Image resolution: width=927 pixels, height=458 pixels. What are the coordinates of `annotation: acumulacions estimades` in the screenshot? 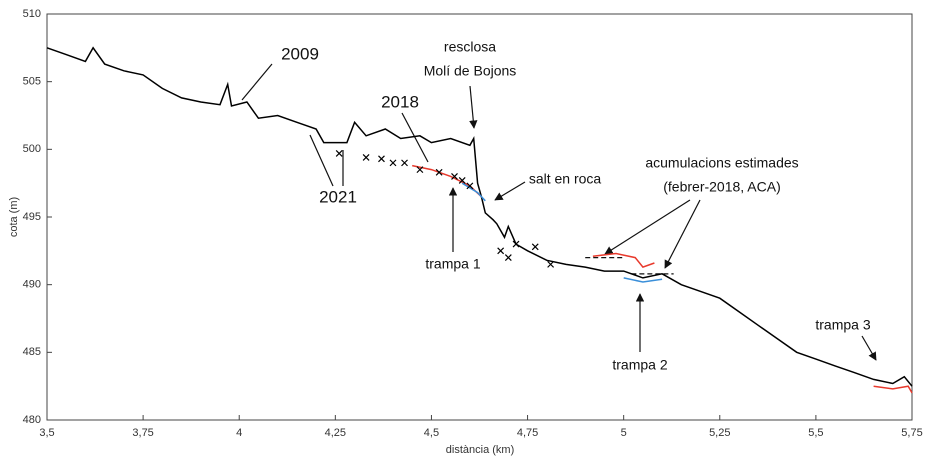 It's located at (721, 163).